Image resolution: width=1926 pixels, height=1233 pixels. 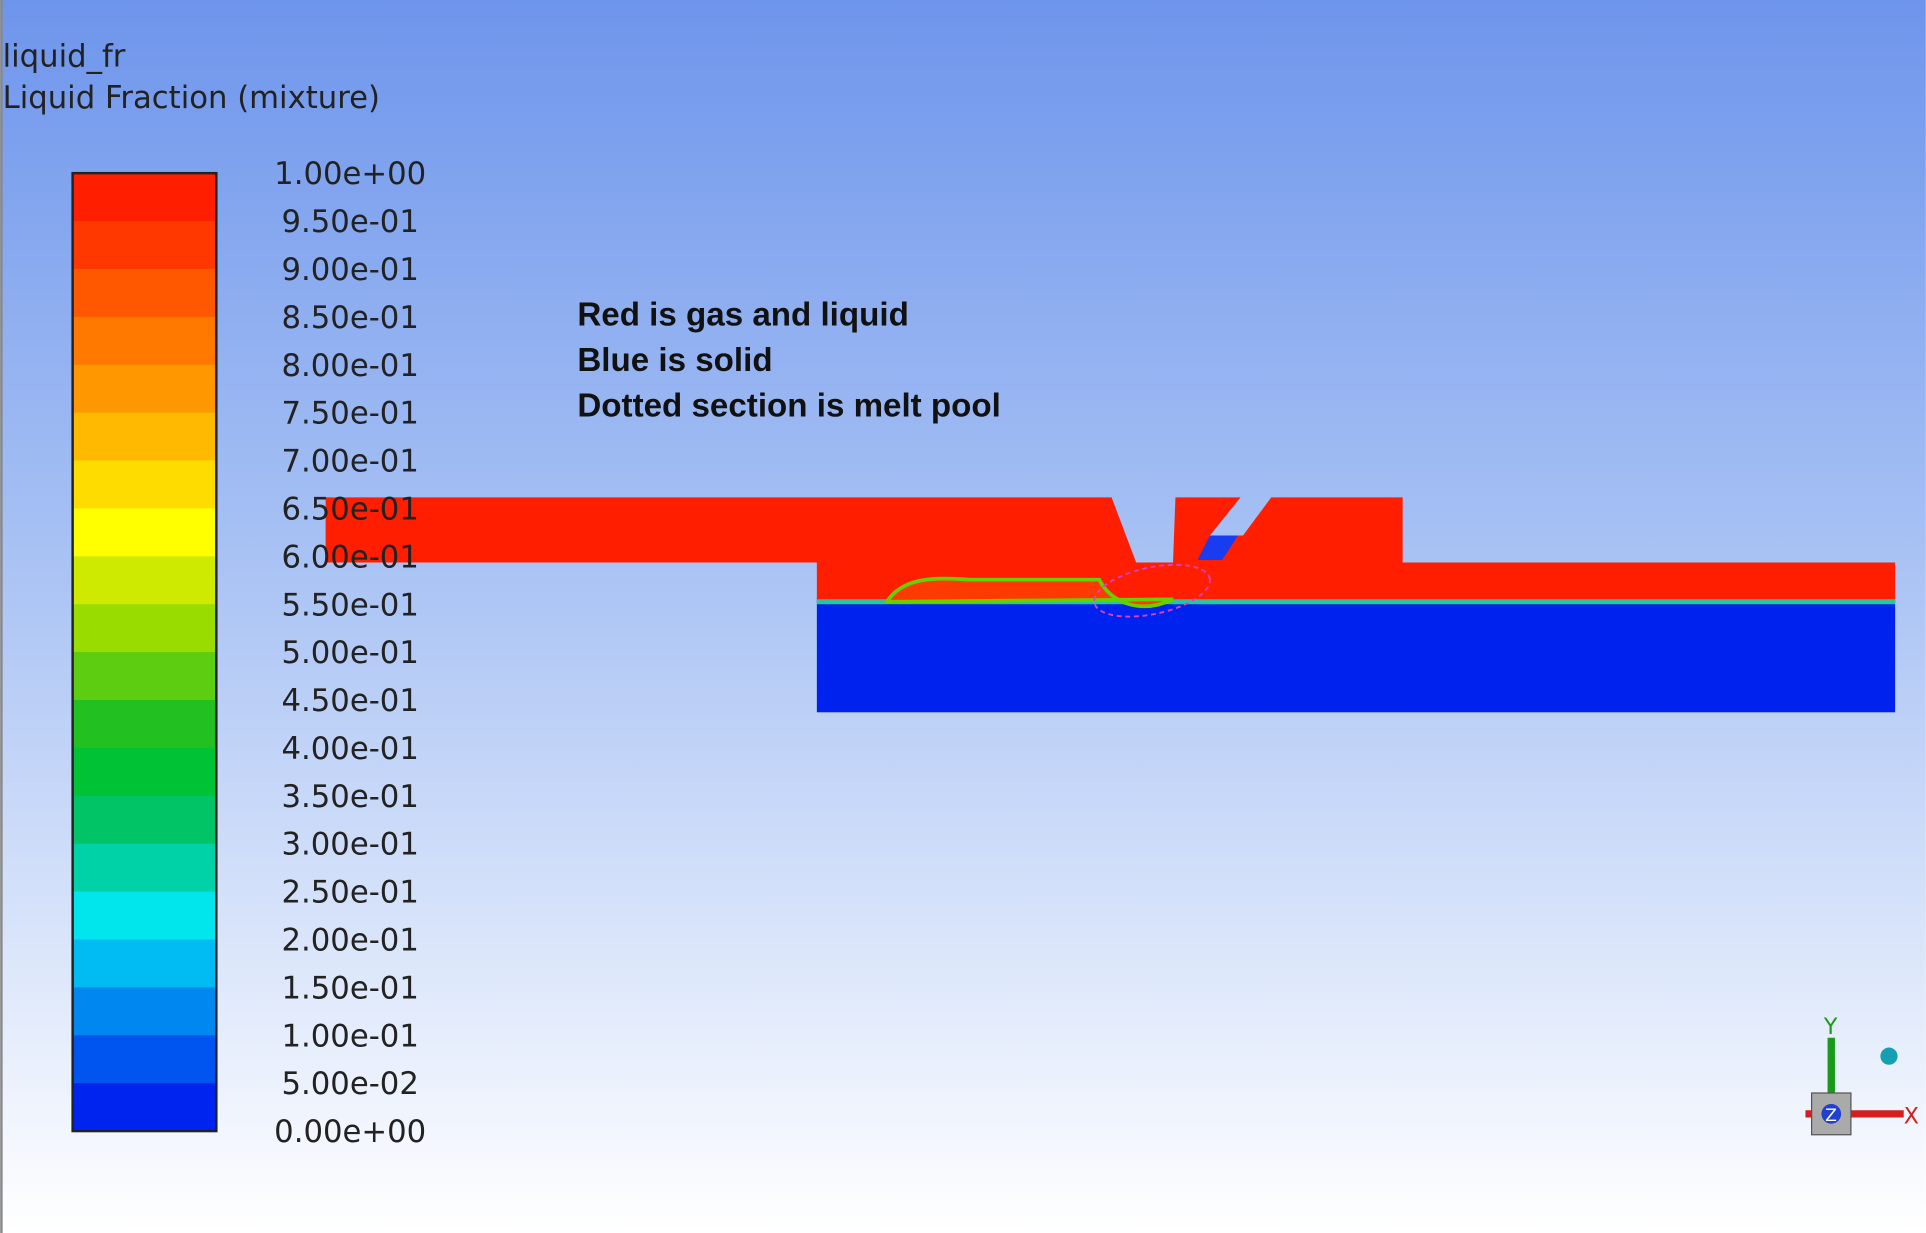 What do you see at coordinates (350, 749) in the screenshot?
I see `legend-label: 4.00e-01` at bounding box center [350, 749].